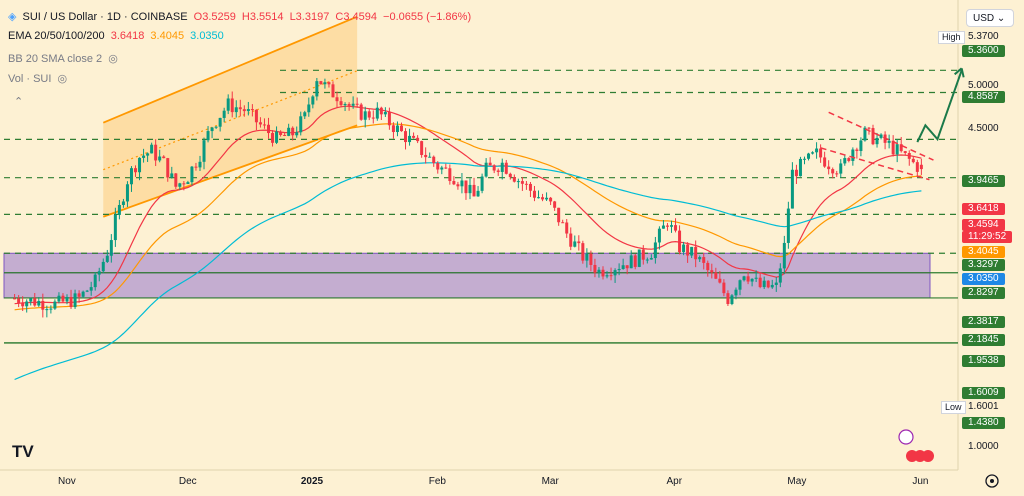 The height and width of the screenshot is (496, 1024). What do you see at coordinates (983, 406) in the screenshot?
I see `low-value-label: 1.6001` at bounding box center [983, 406].